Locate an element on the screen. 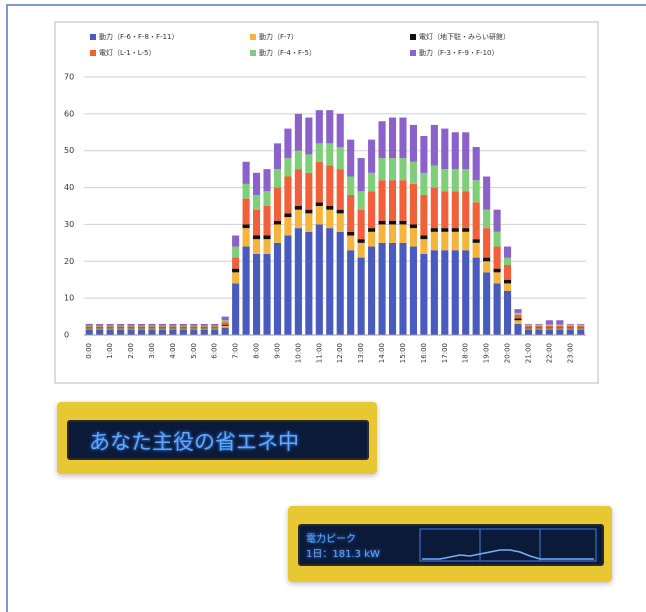 The image size is (646, 612). x-tick-label: 14:00 is located at coordinates (382, 353).